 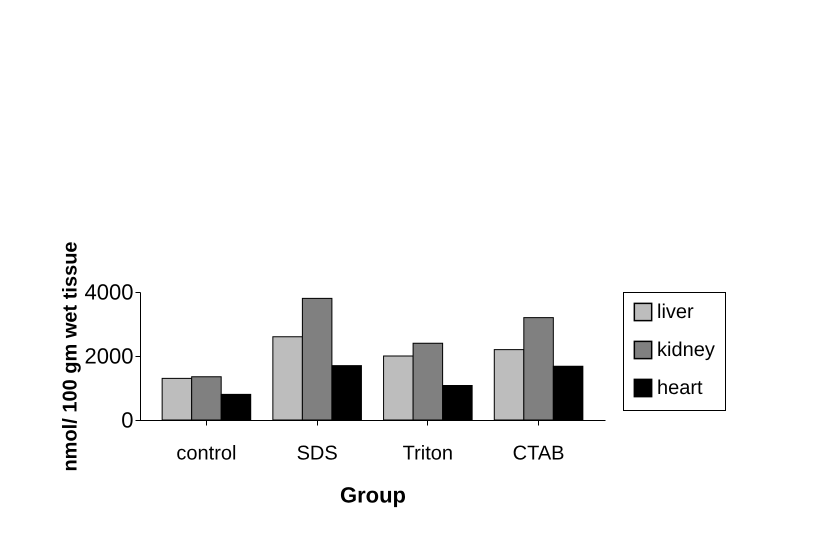 What do you see at coordinates (317, 453) in the screenshot?
I see `x-tick-label: SDS` at bounding box center [317, 453].